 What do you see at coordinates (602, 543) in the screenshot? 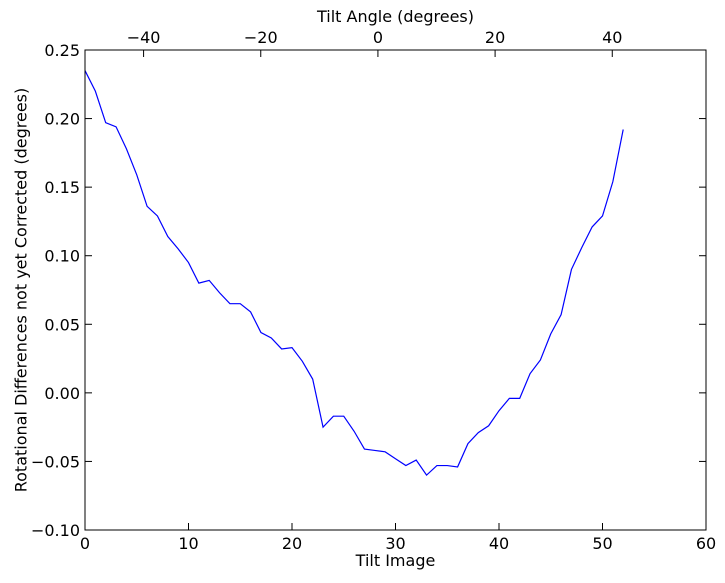
I see `x-tick-label: 50` at bounding box center [602, 543].